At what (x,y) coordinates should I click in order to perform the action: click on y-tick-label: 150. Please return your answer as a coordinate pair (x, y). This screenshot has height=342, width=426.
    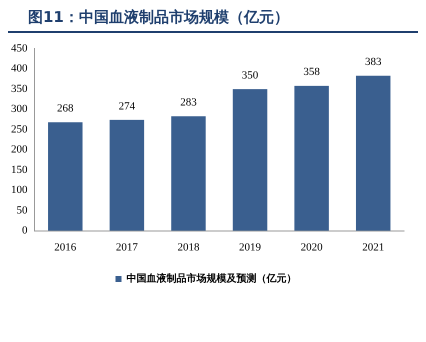
    Looking at the image, I should click on (19, 170).